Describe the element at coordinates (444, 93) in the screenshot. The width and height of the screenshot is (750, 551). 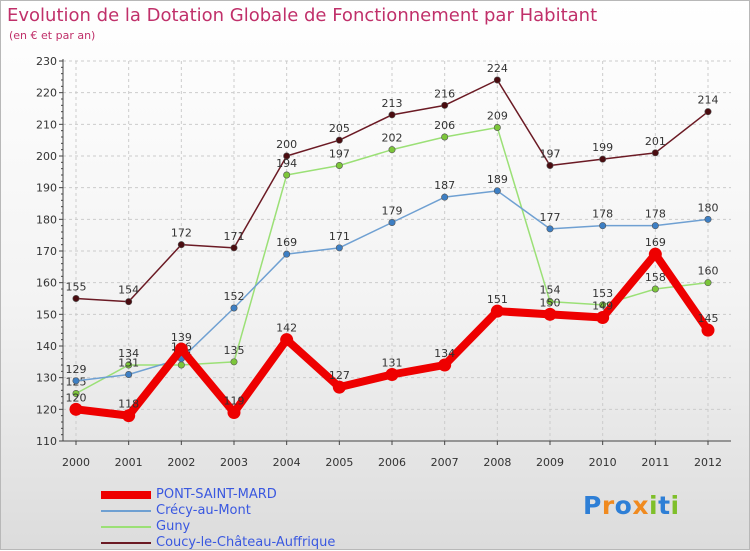
I see `data-label: 216` at that location.